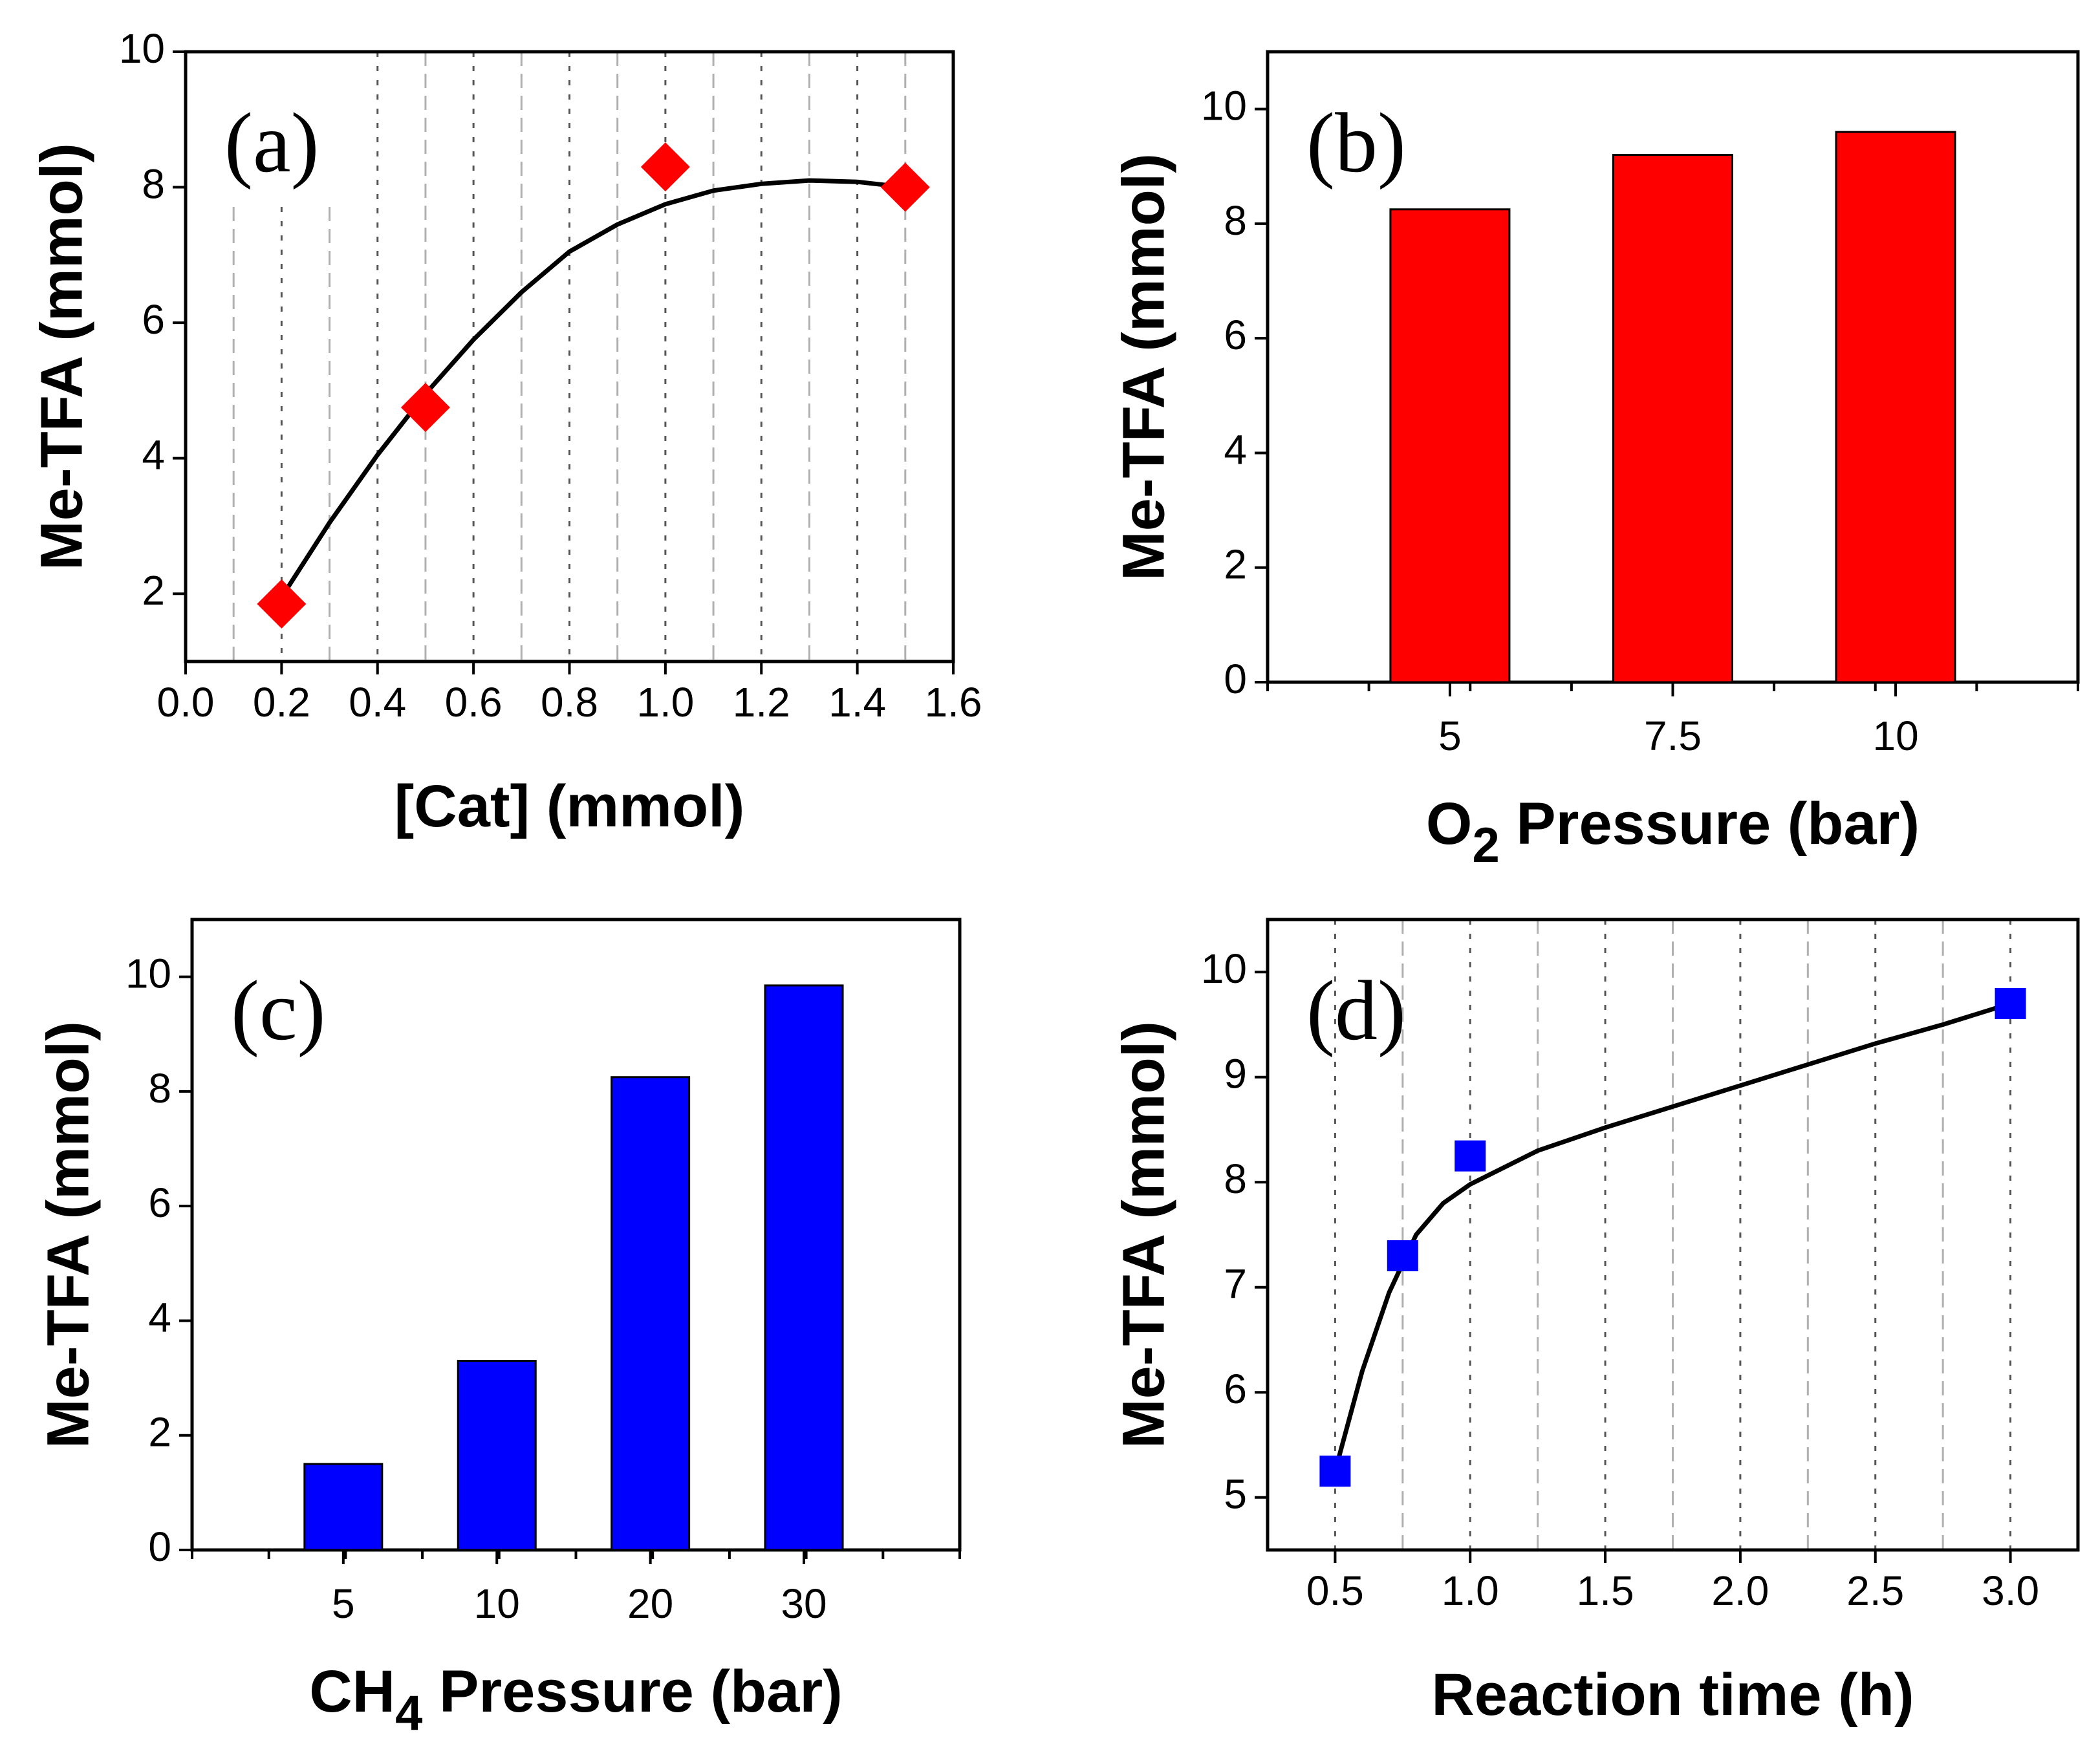 The width and height of the screenshot is (2098, 1764). Describe the element at coordinates (281, 703) in the screenshot. I see `x-tick-label: 0.2` at that location.